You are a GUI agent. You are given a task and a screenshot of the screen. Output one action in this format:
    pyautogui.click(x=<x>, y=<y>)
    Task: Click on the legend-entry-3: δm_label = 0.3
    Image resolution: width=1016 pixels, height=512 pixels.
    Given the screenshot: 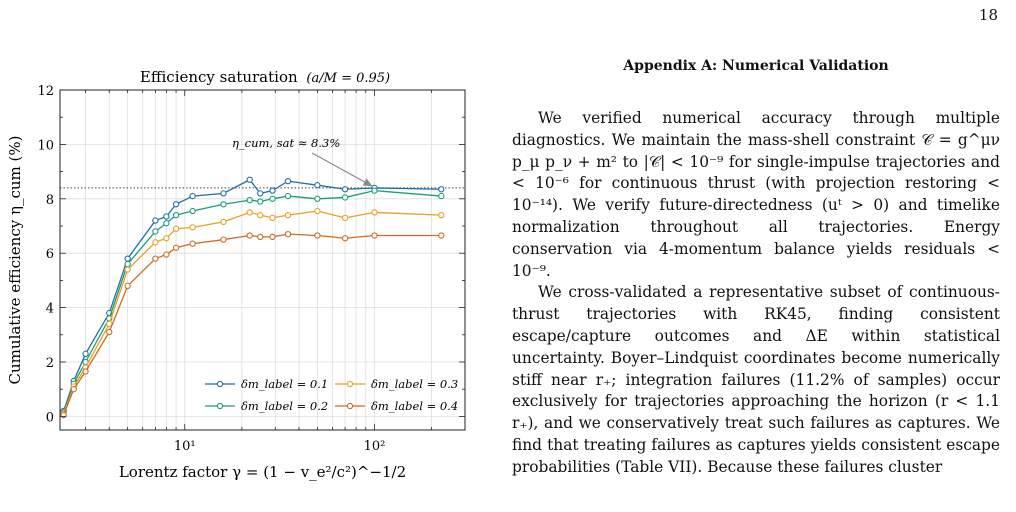 What is the action you would take?
    pyautogui.click(x=396, y=384)
    